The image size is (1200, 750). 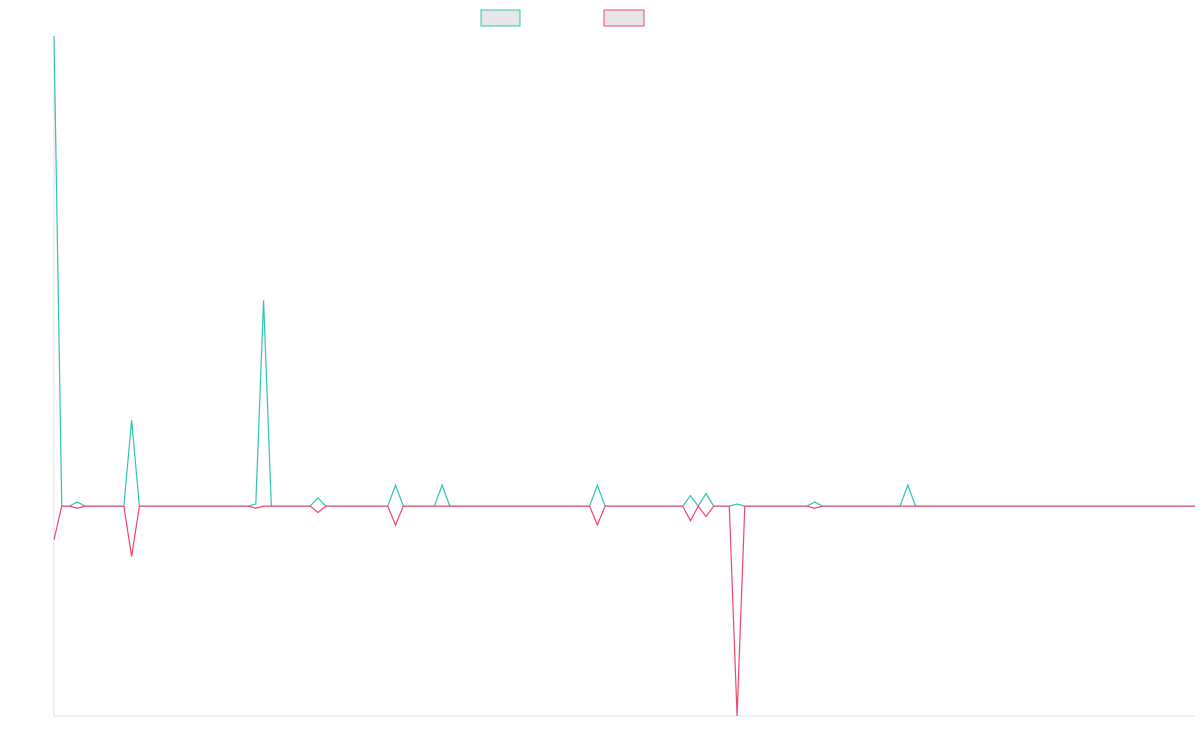 What do you see at coordinates (562, 18) in the screenshot?
I see `legend` at bounding box center [562, 18].